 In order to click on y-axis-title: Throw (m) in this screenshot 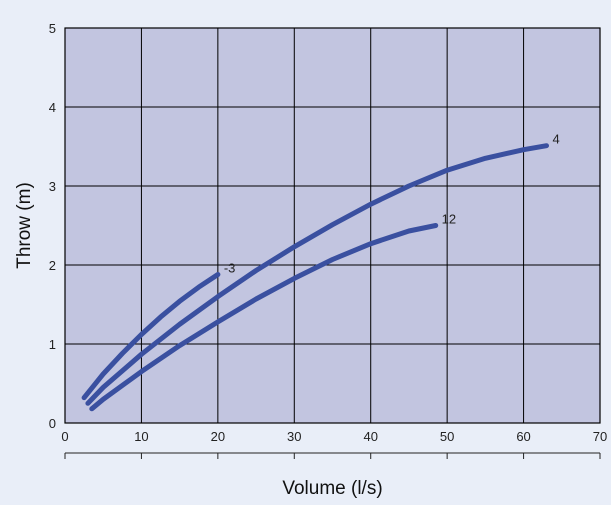, I will do `click(24, 225)`.